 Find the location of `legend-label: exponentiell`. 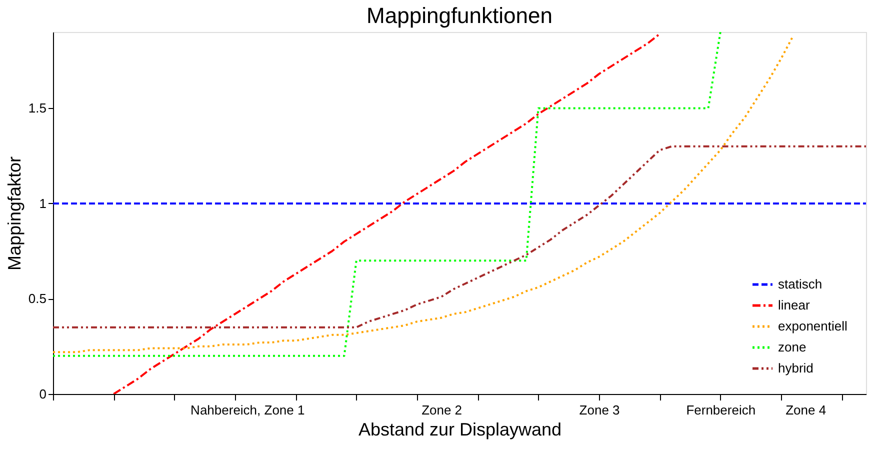

legend-label: exponentiell is located at coordinates (813, 326).